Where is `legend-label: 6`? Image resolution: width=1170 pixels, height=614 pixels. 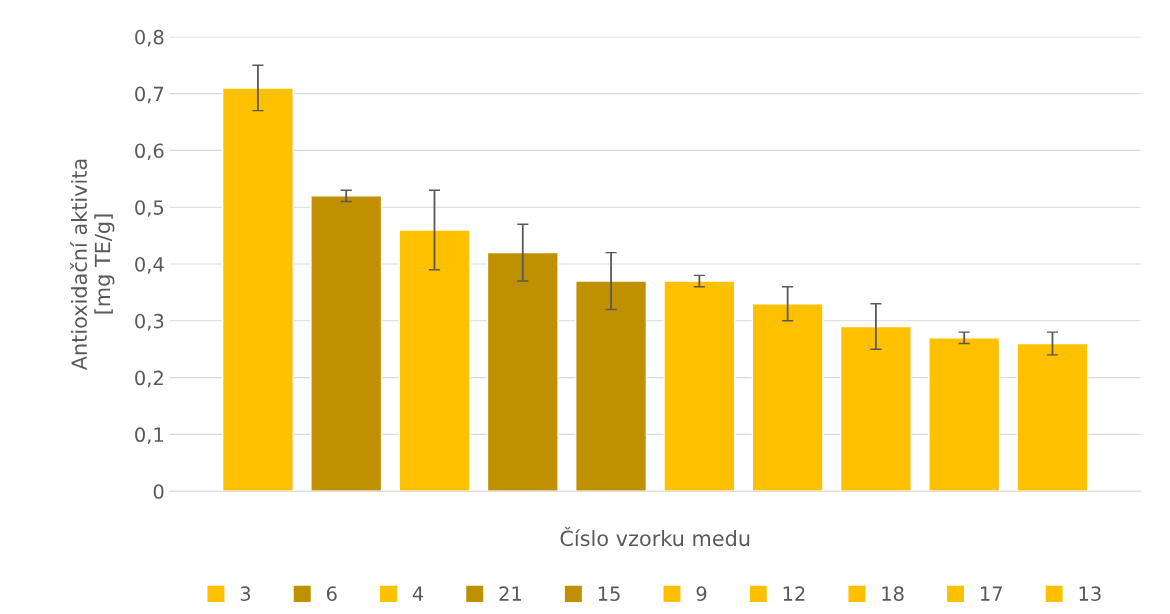
legend-label: 6 is located at coordinates (331, 593).